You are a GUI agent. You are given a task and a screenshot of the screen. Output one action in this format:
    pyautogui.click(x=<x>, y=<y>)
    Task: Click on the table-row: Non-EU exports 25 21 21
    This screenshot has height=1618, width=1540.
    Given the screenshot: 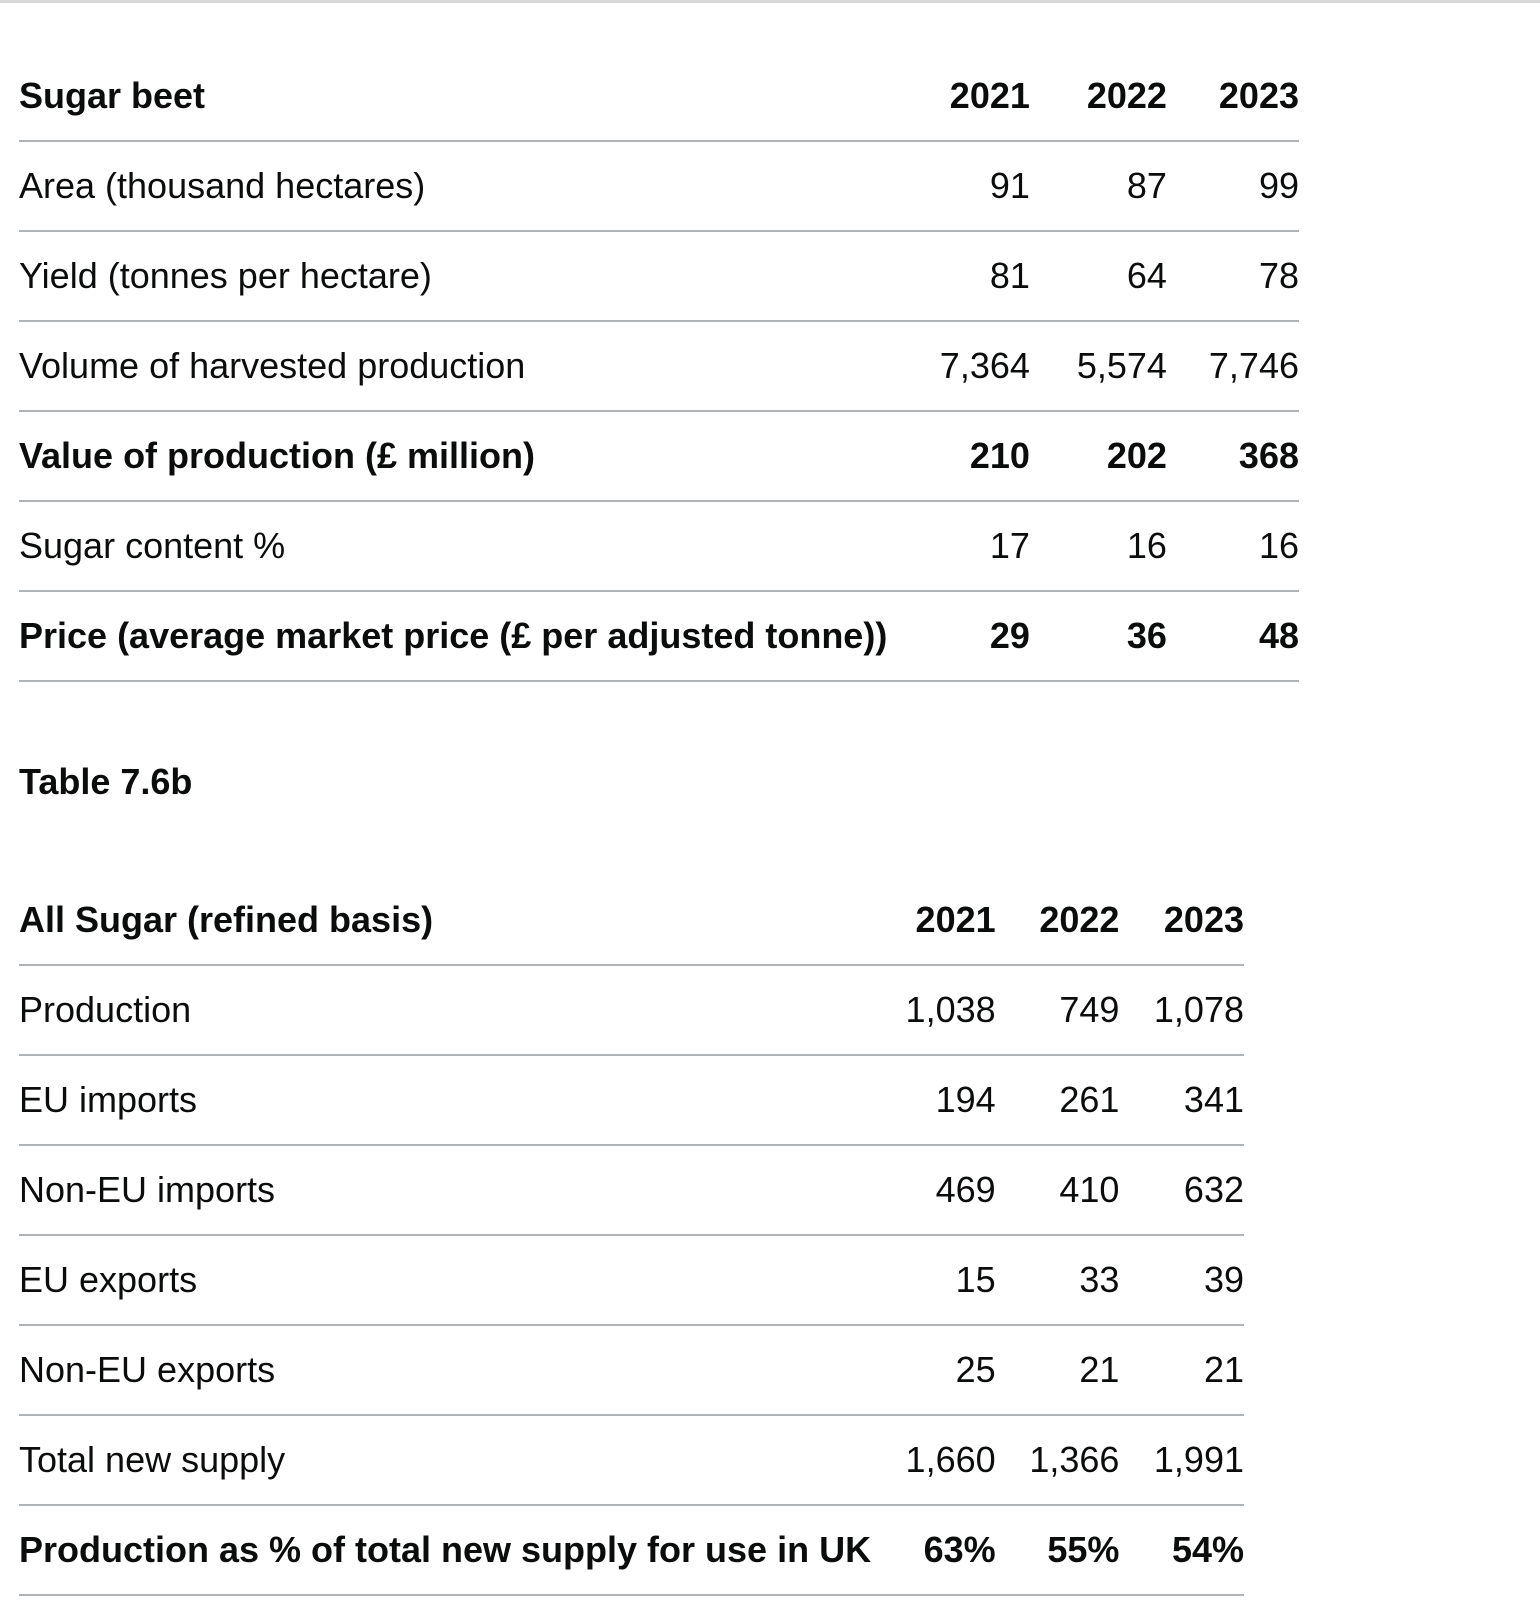 What is the action you would take?
    pyautogui.click(x=631, y=1370)
    